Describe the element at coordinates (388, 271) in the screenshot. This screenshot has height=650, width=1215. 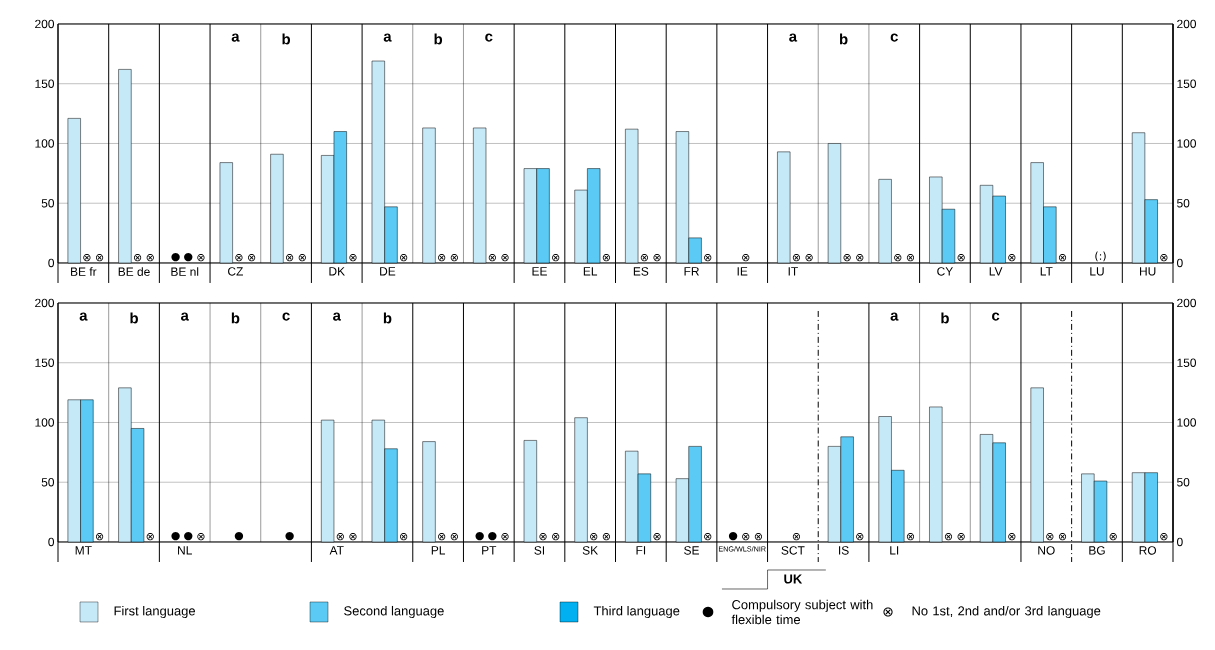
I see `x-tick-label: DE` at that location.